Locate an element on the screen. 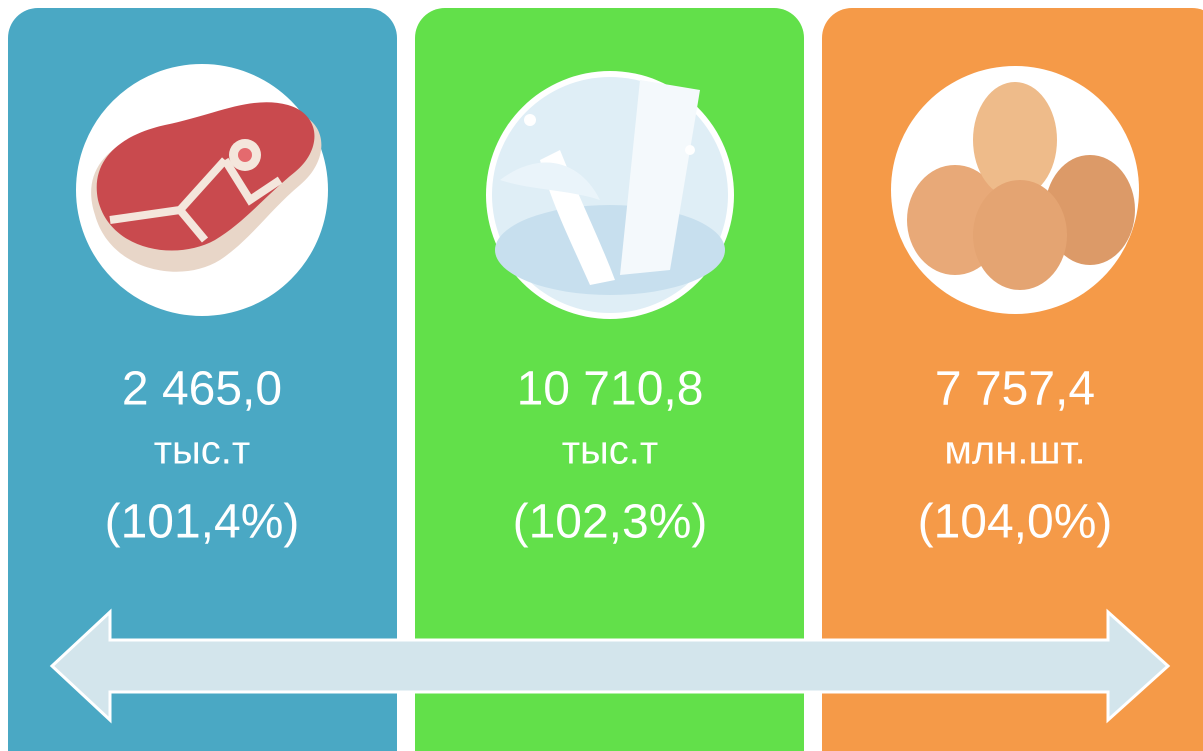 The image size is (1203, 751). double-arrow is located at coordinates (610, 666).